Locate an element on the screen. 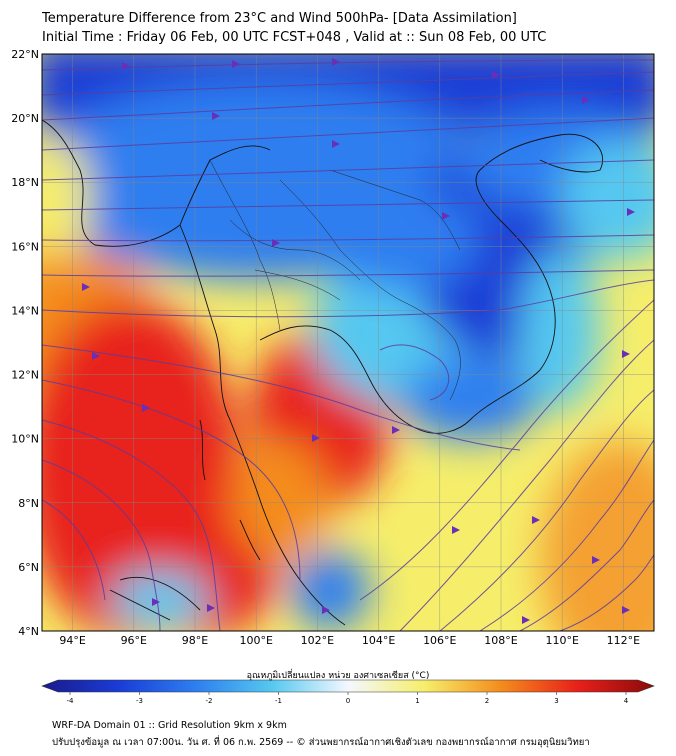 The height and width of the screenshot is (756, 676). lon-tick-label: 98°E is located at coordinates (195, 640).